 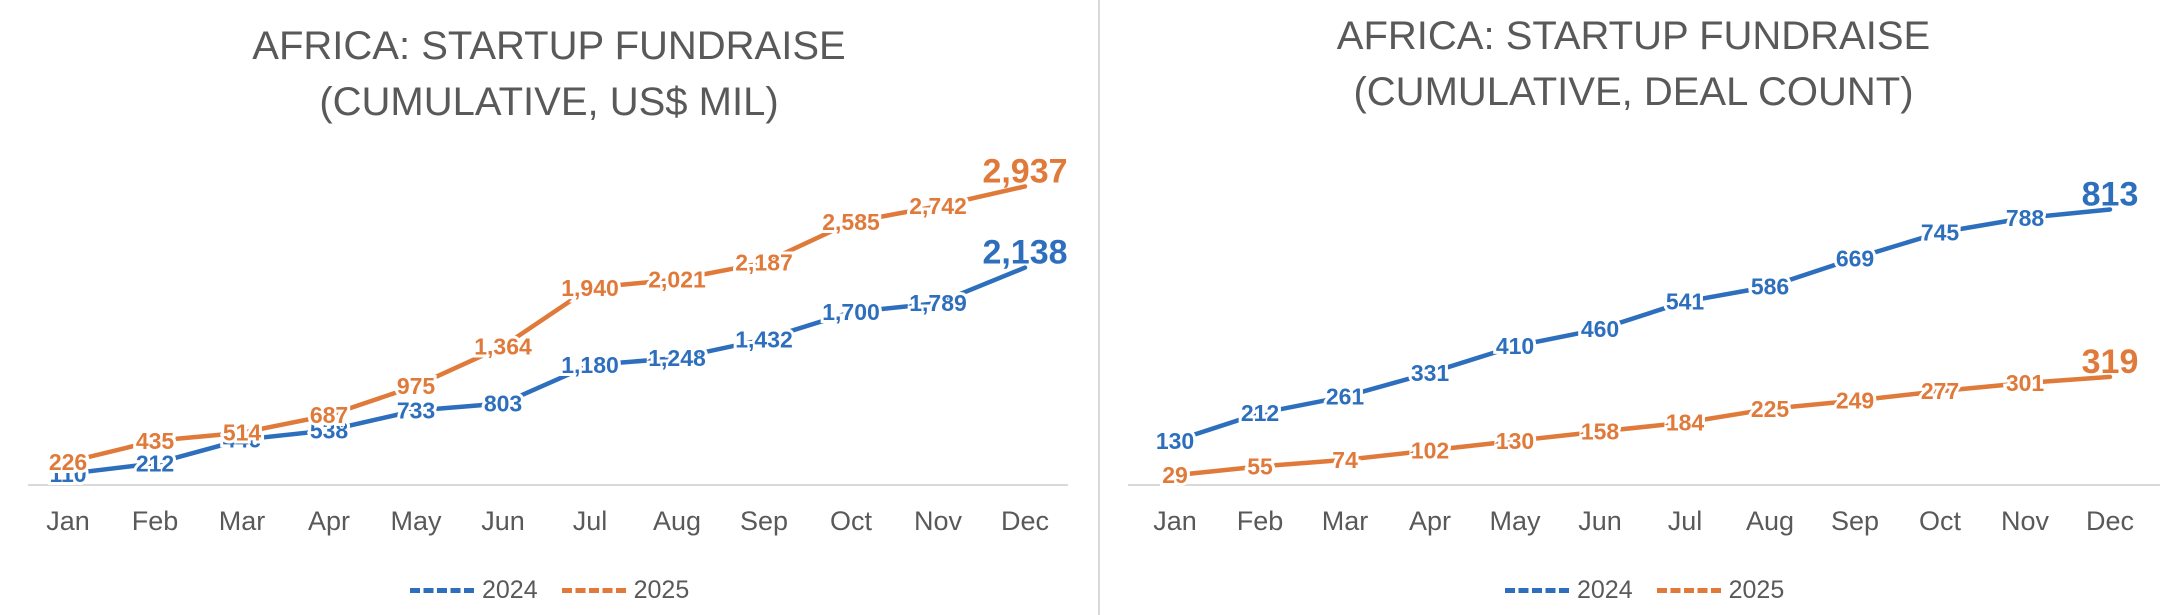 What do you see at coordinates (764, 339) in the screenshot?
I see `data-label: 1,432` at bounding box center [764, 339].